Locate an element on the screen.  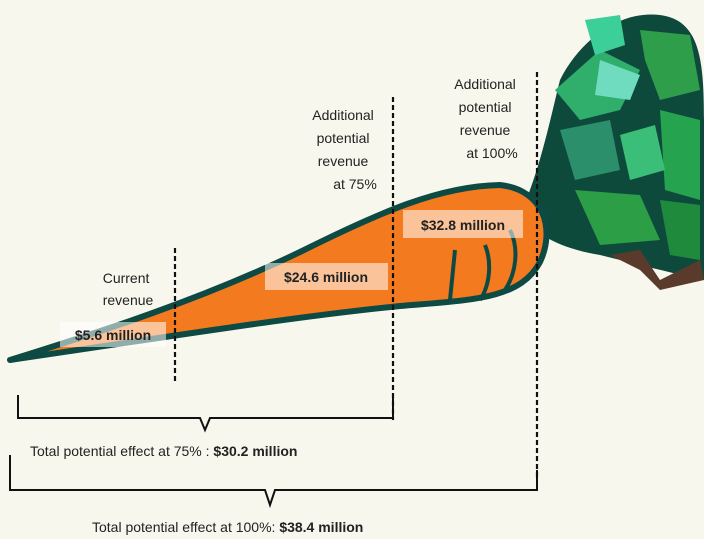
total-text: Total potential effect at 100%: is located at coordinates (185, 527).